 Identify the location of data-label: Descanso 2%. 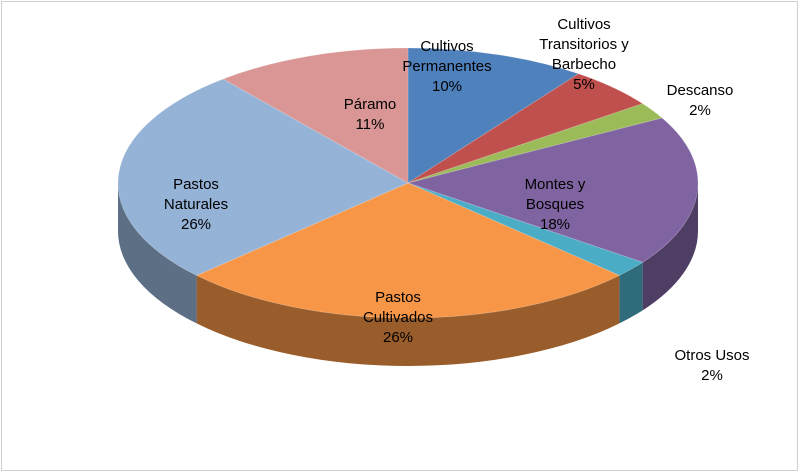
(700, 101).